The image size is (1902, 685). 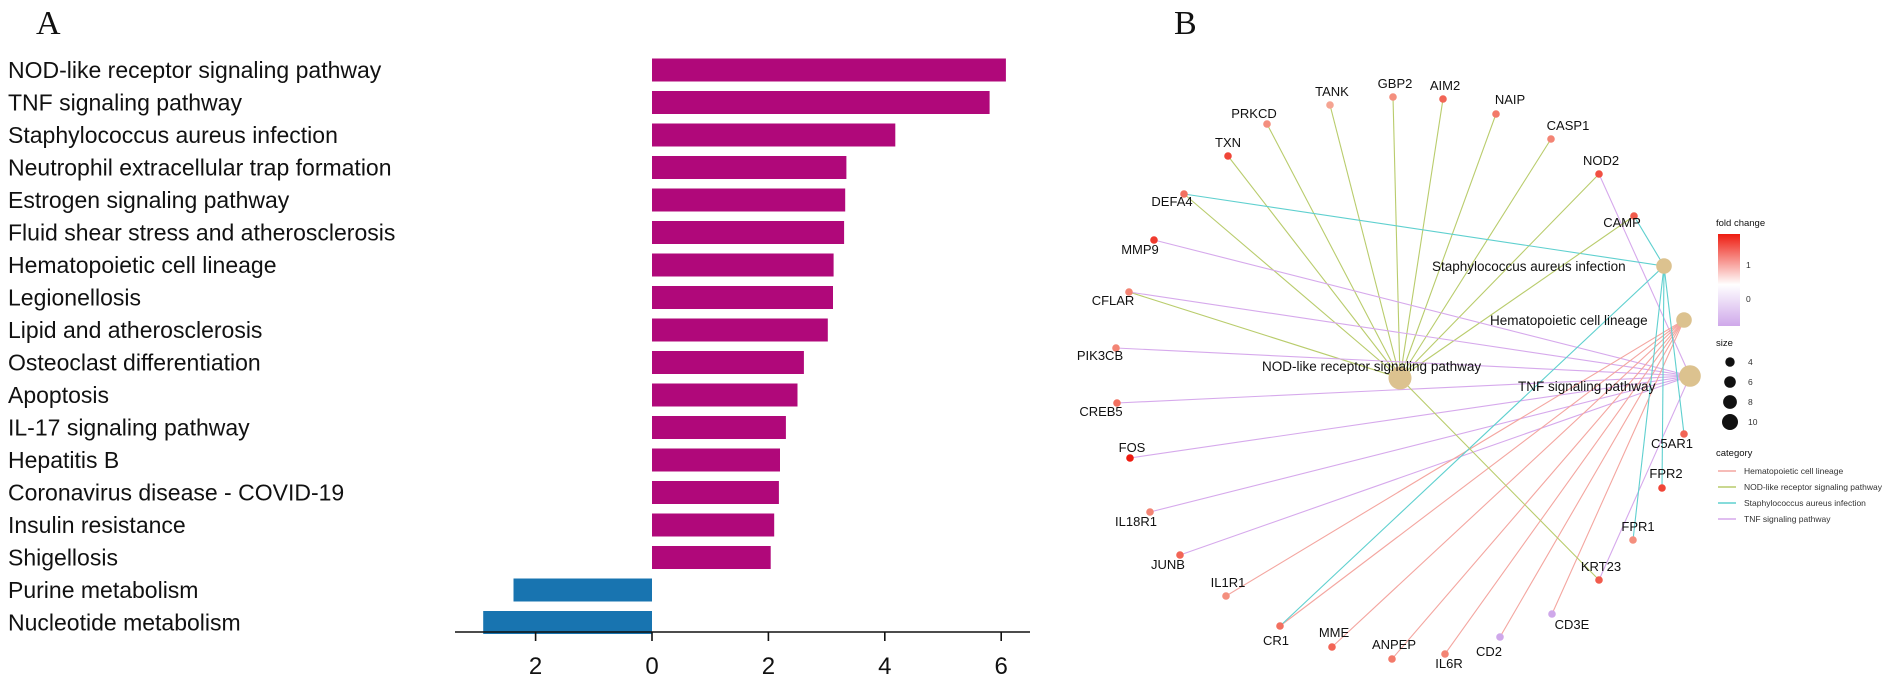 What do you see at coordinates (1394, 644) in the screenshot?
I see `gene-node-label: ANPEP` at bounding box center [1394, 644].